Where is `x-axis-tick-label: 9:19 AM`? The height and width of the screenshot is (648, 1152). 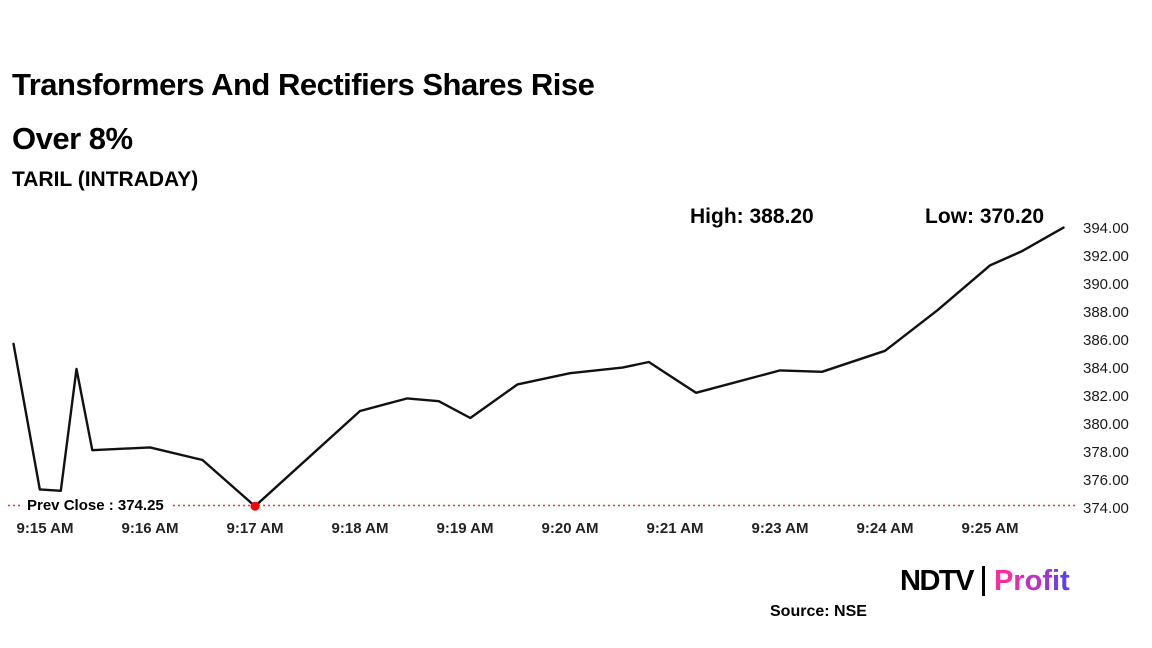 x-axis-tick-label: 9:19 AM is located at coordinates (465, 528).